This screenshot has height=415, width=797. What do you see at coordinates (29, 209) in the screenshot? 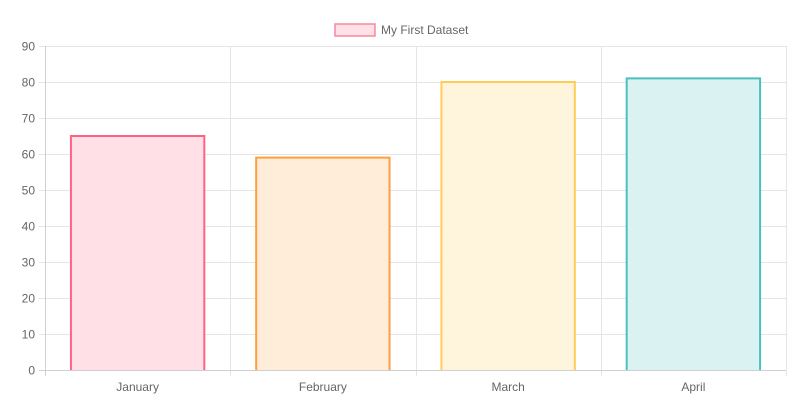
I see `y-axis-ticks: 0 10 20 30 40 50 60 70 80 90` at bounding box center [29, 209].